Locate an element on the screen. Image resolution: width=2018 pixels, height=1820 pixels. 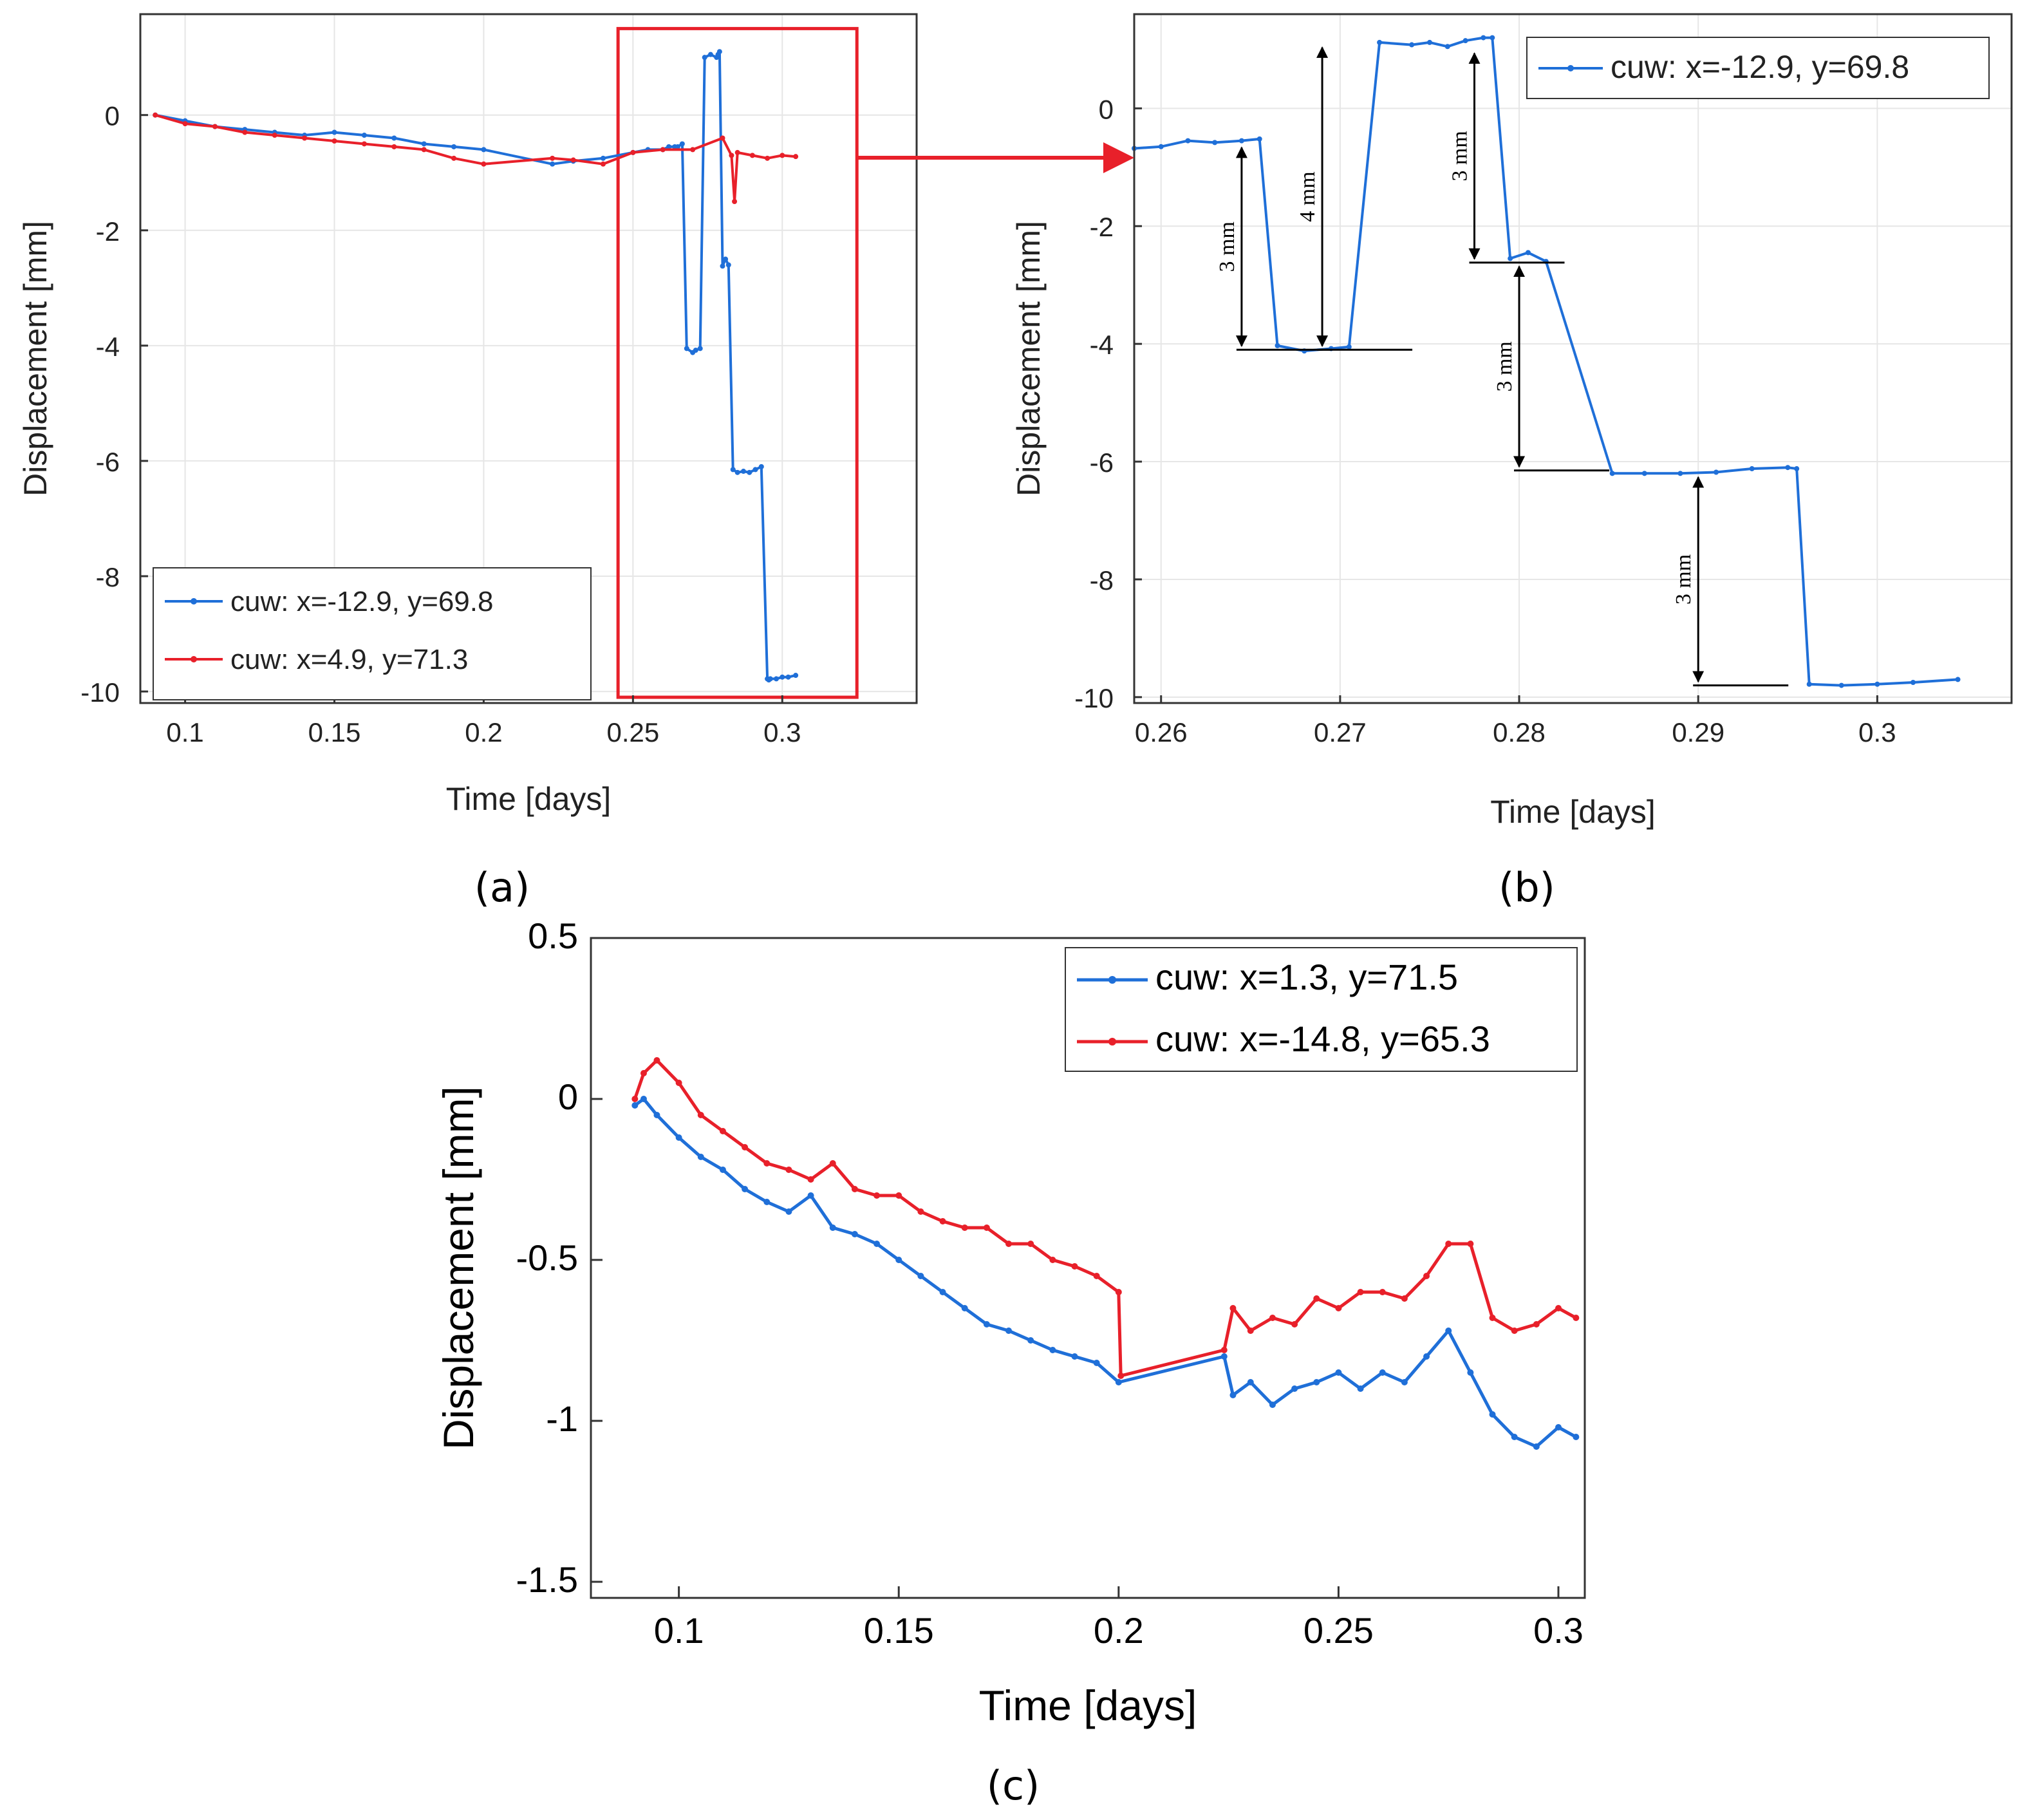
panel-label-c: (c) is located at coordinates (1014, 1785).